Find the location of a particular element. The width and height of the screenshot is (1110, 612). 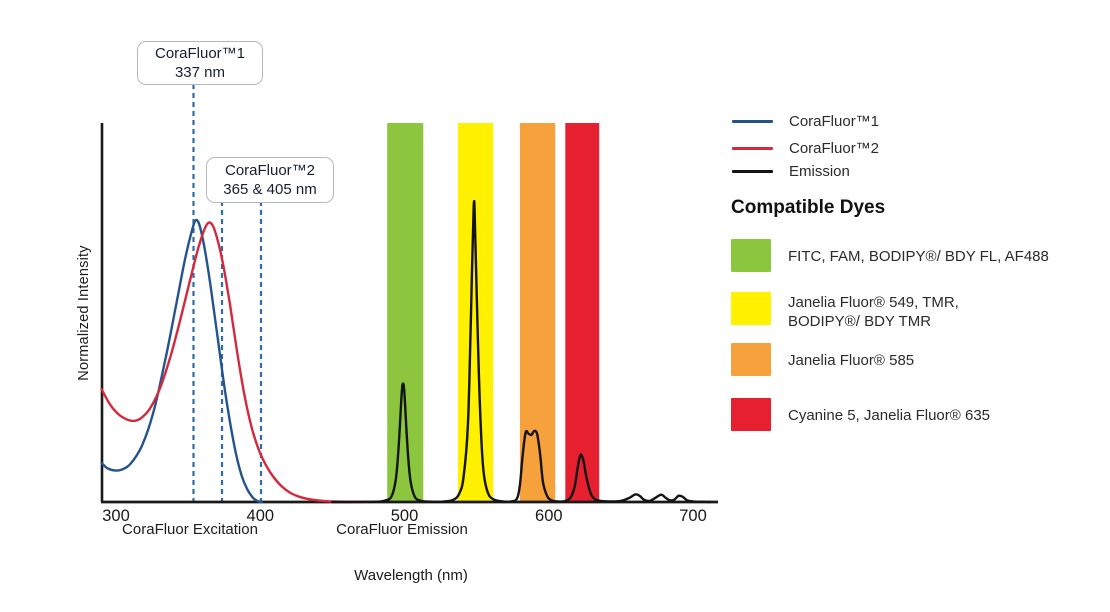

dye-label-red: Cyanine 5, Janelia Fluor® 635 is located at coordinates (889, 415).